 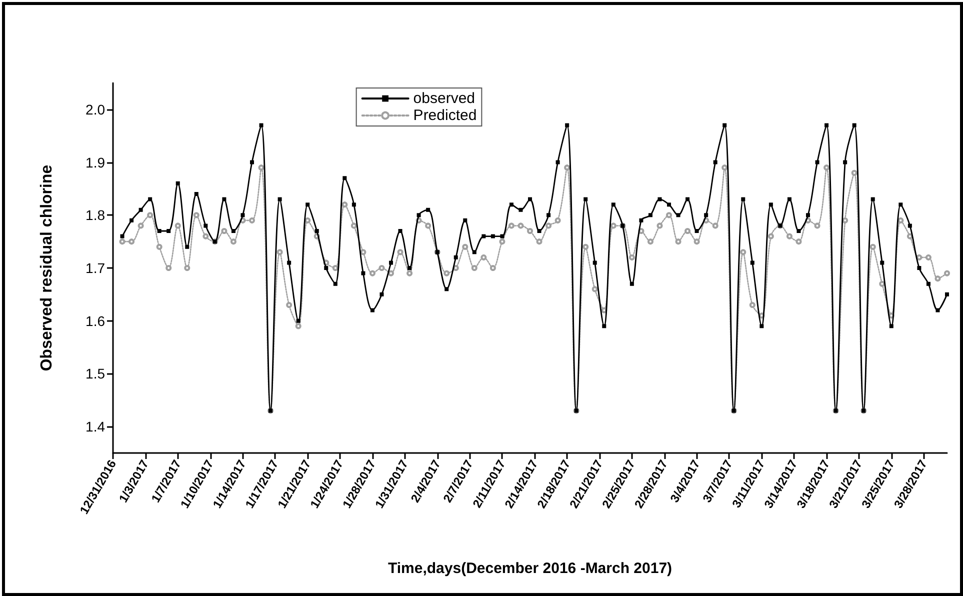 What do you see at coordinates (96, 215) in the screenshot?
I see `y-tick-label: 1.8` at bounding box center [96, 215].